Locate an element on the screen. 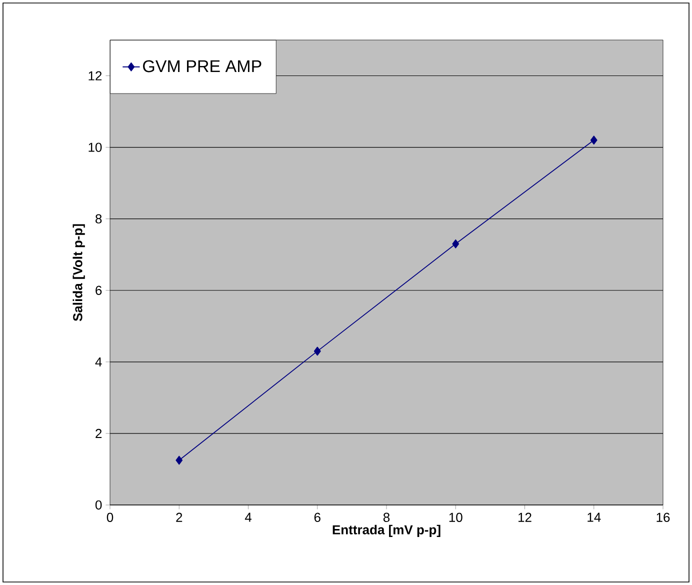 The height and width of the screenshot is (585, 692). x-tick-label: 16 is located at coordinates (663, 517).